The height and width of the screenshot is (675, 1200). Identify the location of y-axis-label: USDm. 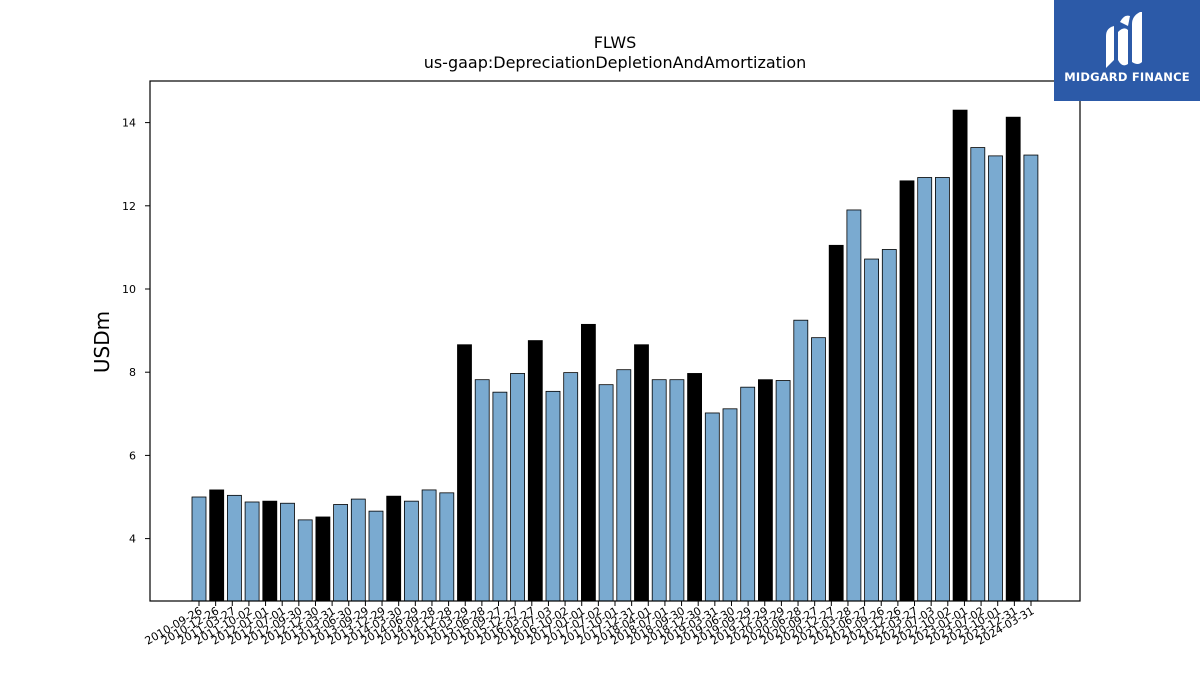
(102, 342).